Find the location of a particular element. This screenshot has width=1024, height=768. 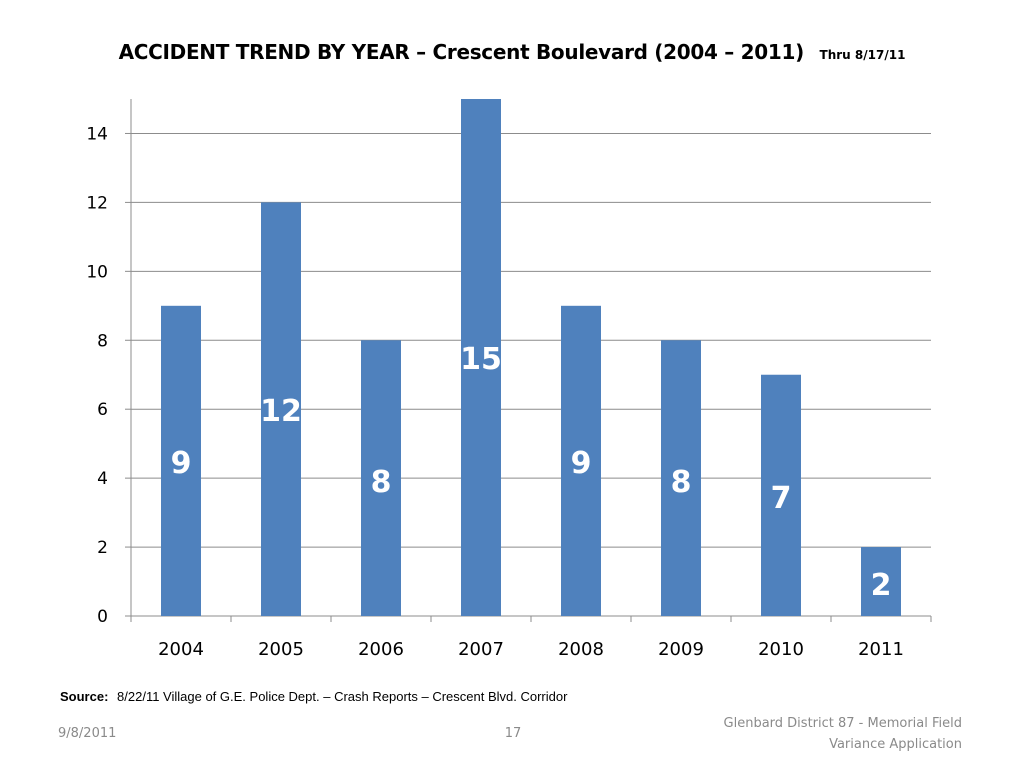

bar-2008 is located at coordinates (581, 460).